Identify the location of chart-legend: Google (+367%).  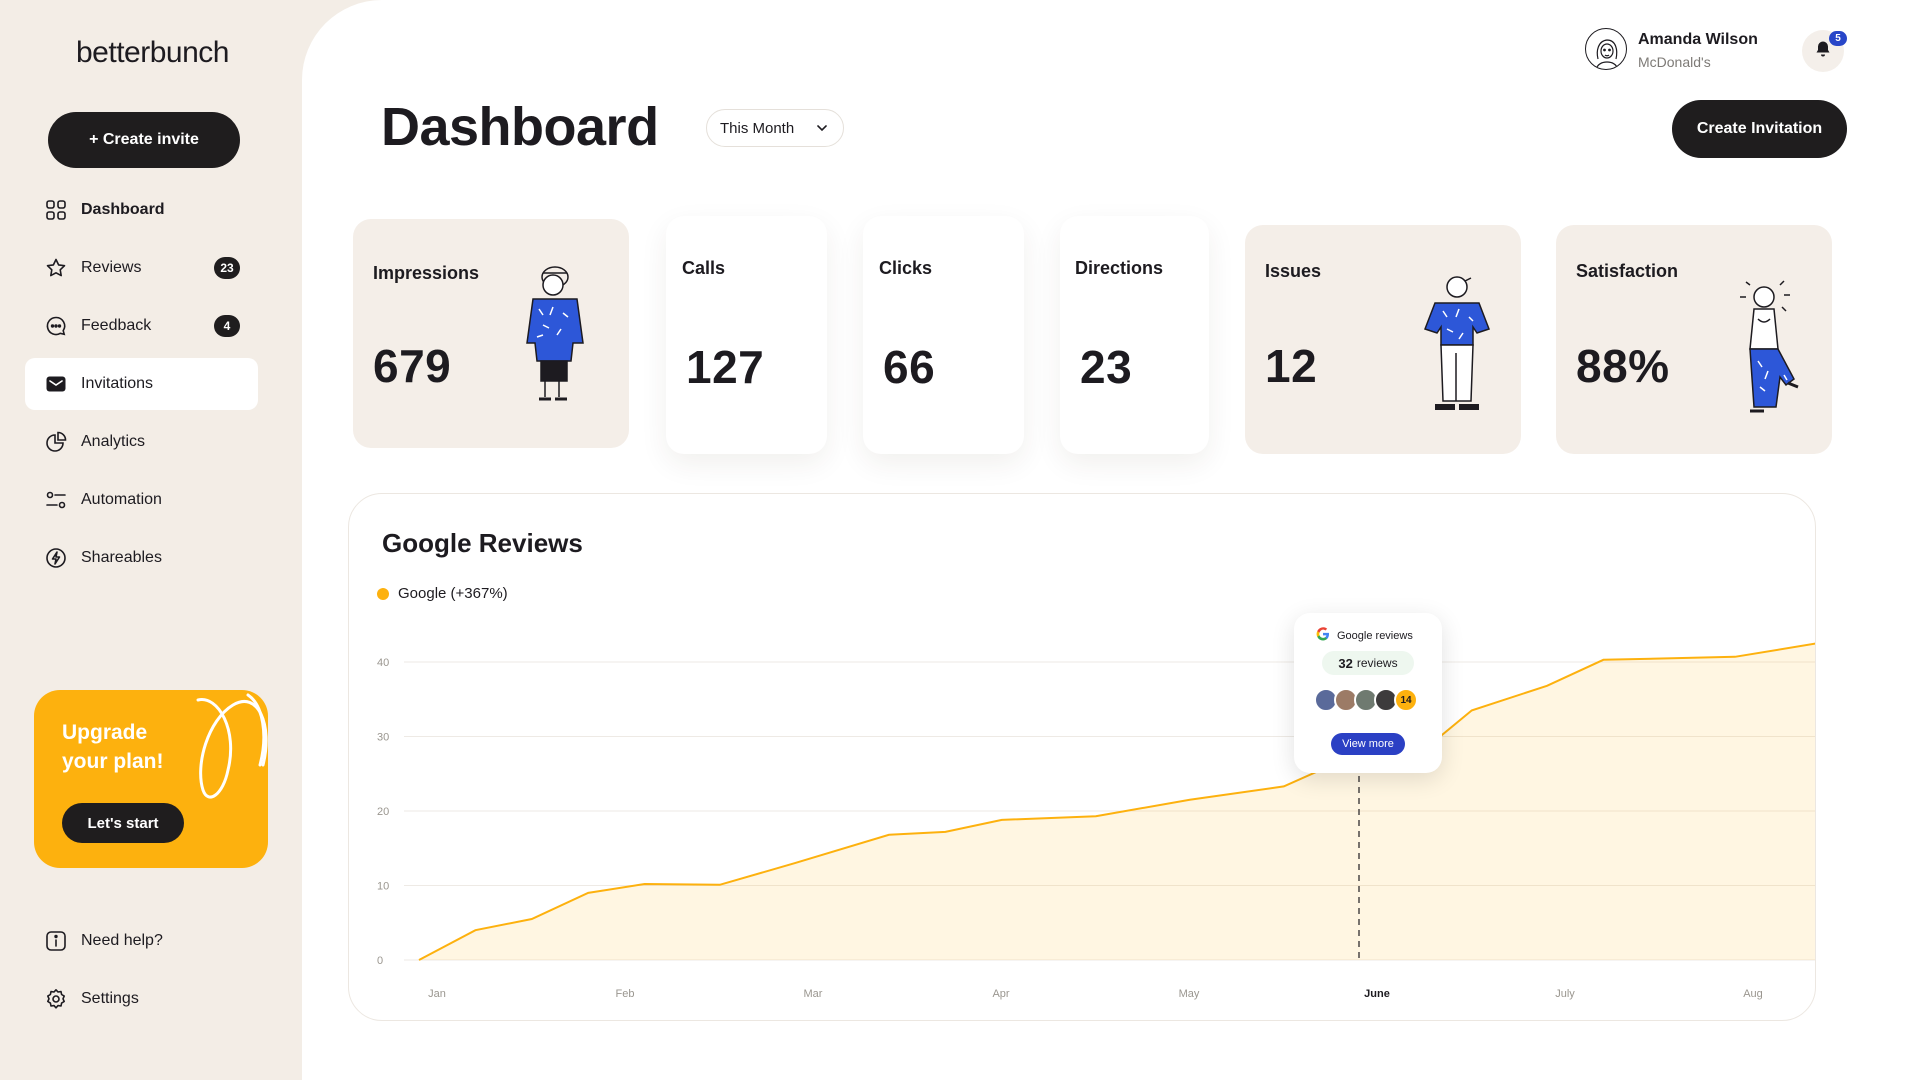
(442, 593).